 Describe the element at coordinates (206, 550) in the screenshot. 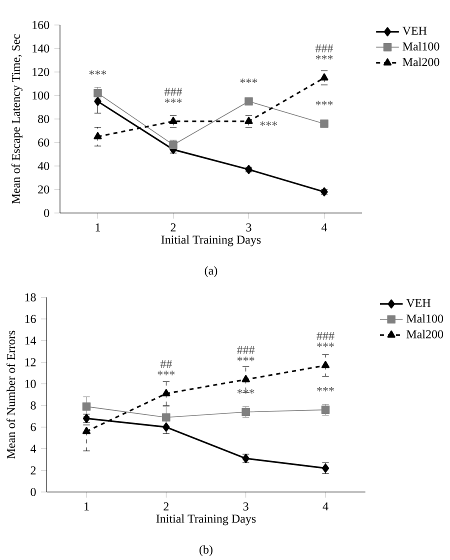

I see `text: (b)` at that location.